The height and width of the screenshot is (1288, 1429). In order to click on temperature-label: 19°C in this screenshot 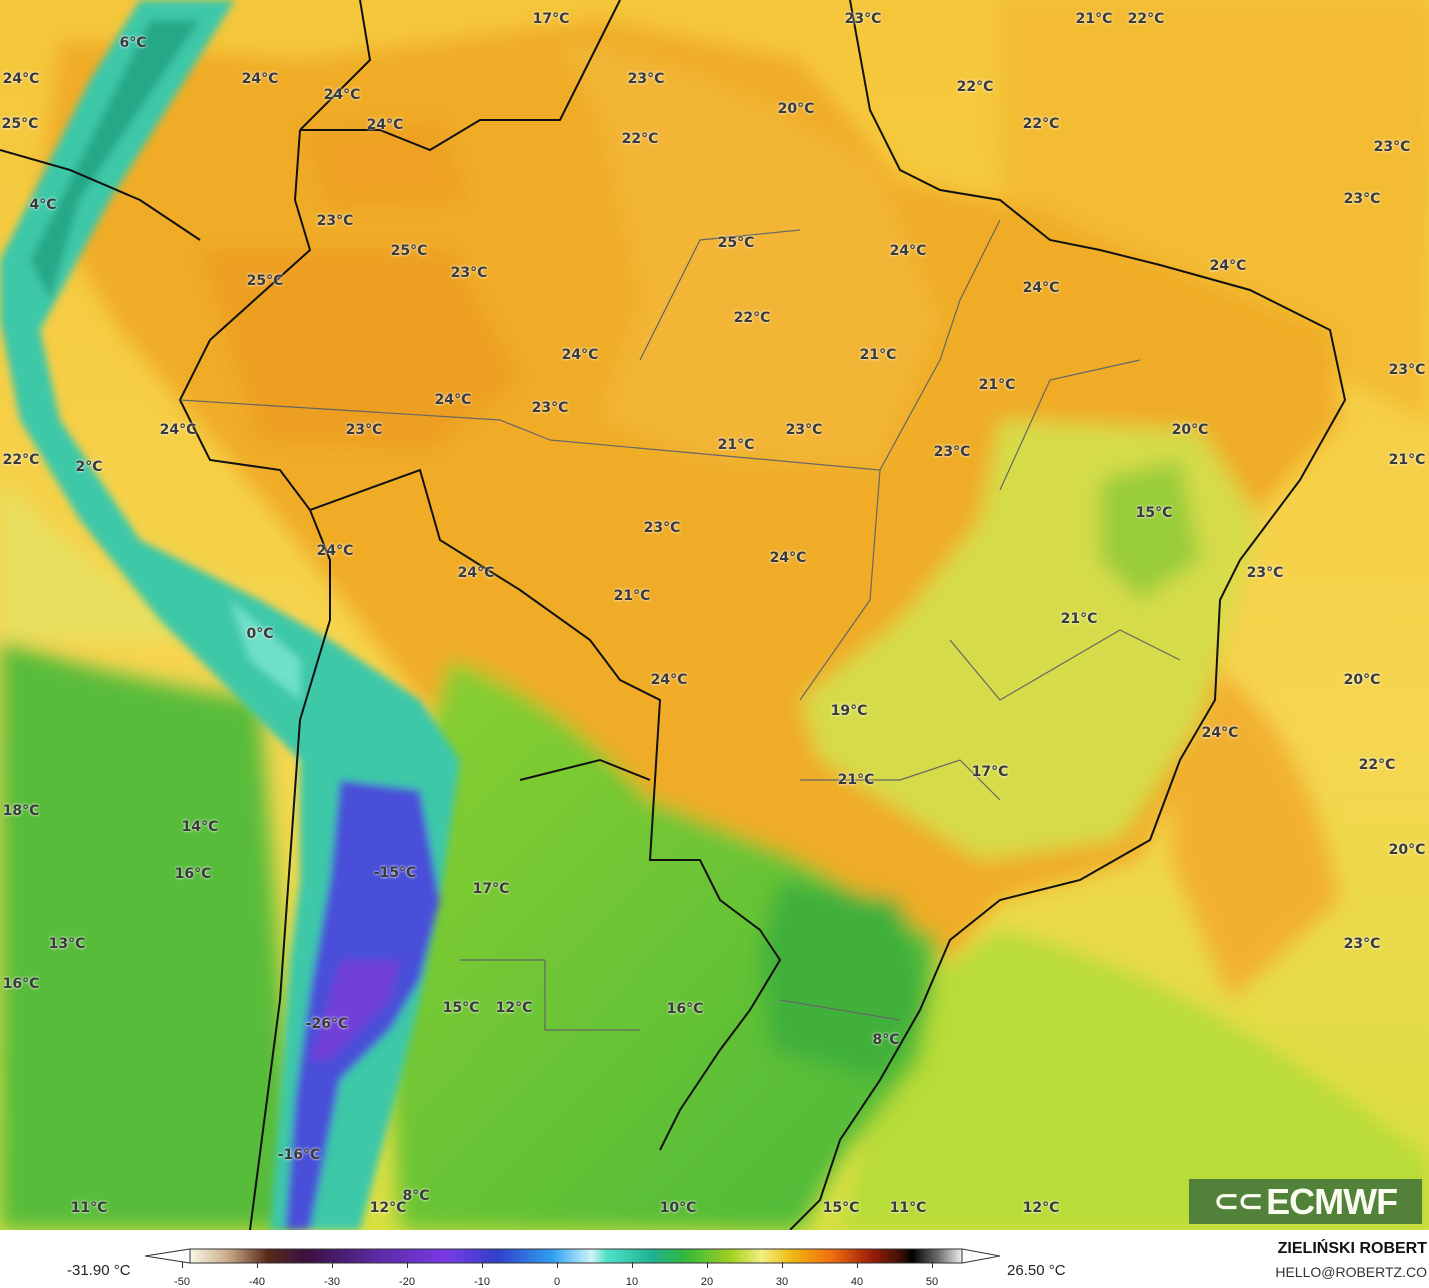, I will do `click(849, 711)`.